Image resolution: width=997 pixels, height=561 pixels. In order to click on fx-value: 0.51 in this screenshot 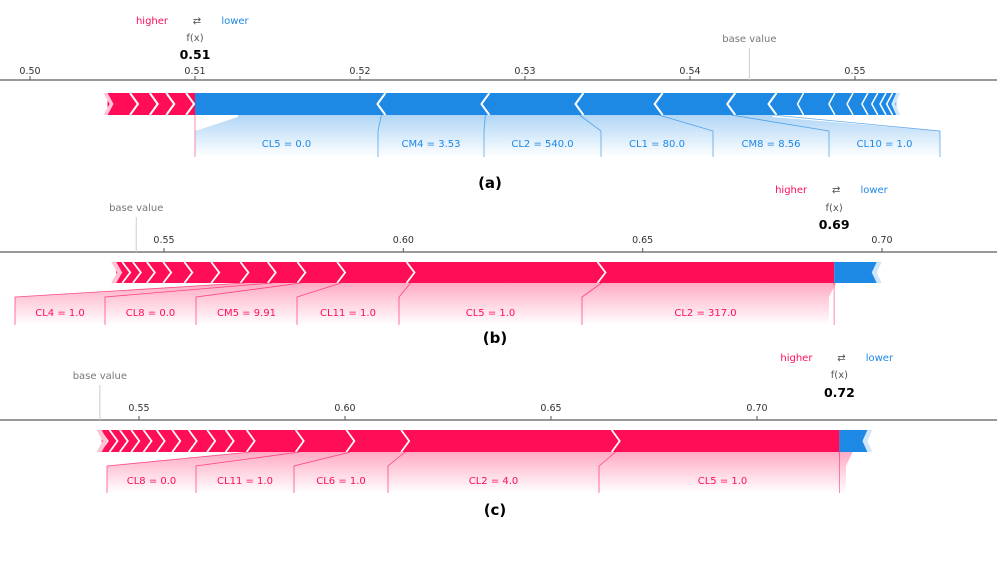, I will do `click(195, 54)`.